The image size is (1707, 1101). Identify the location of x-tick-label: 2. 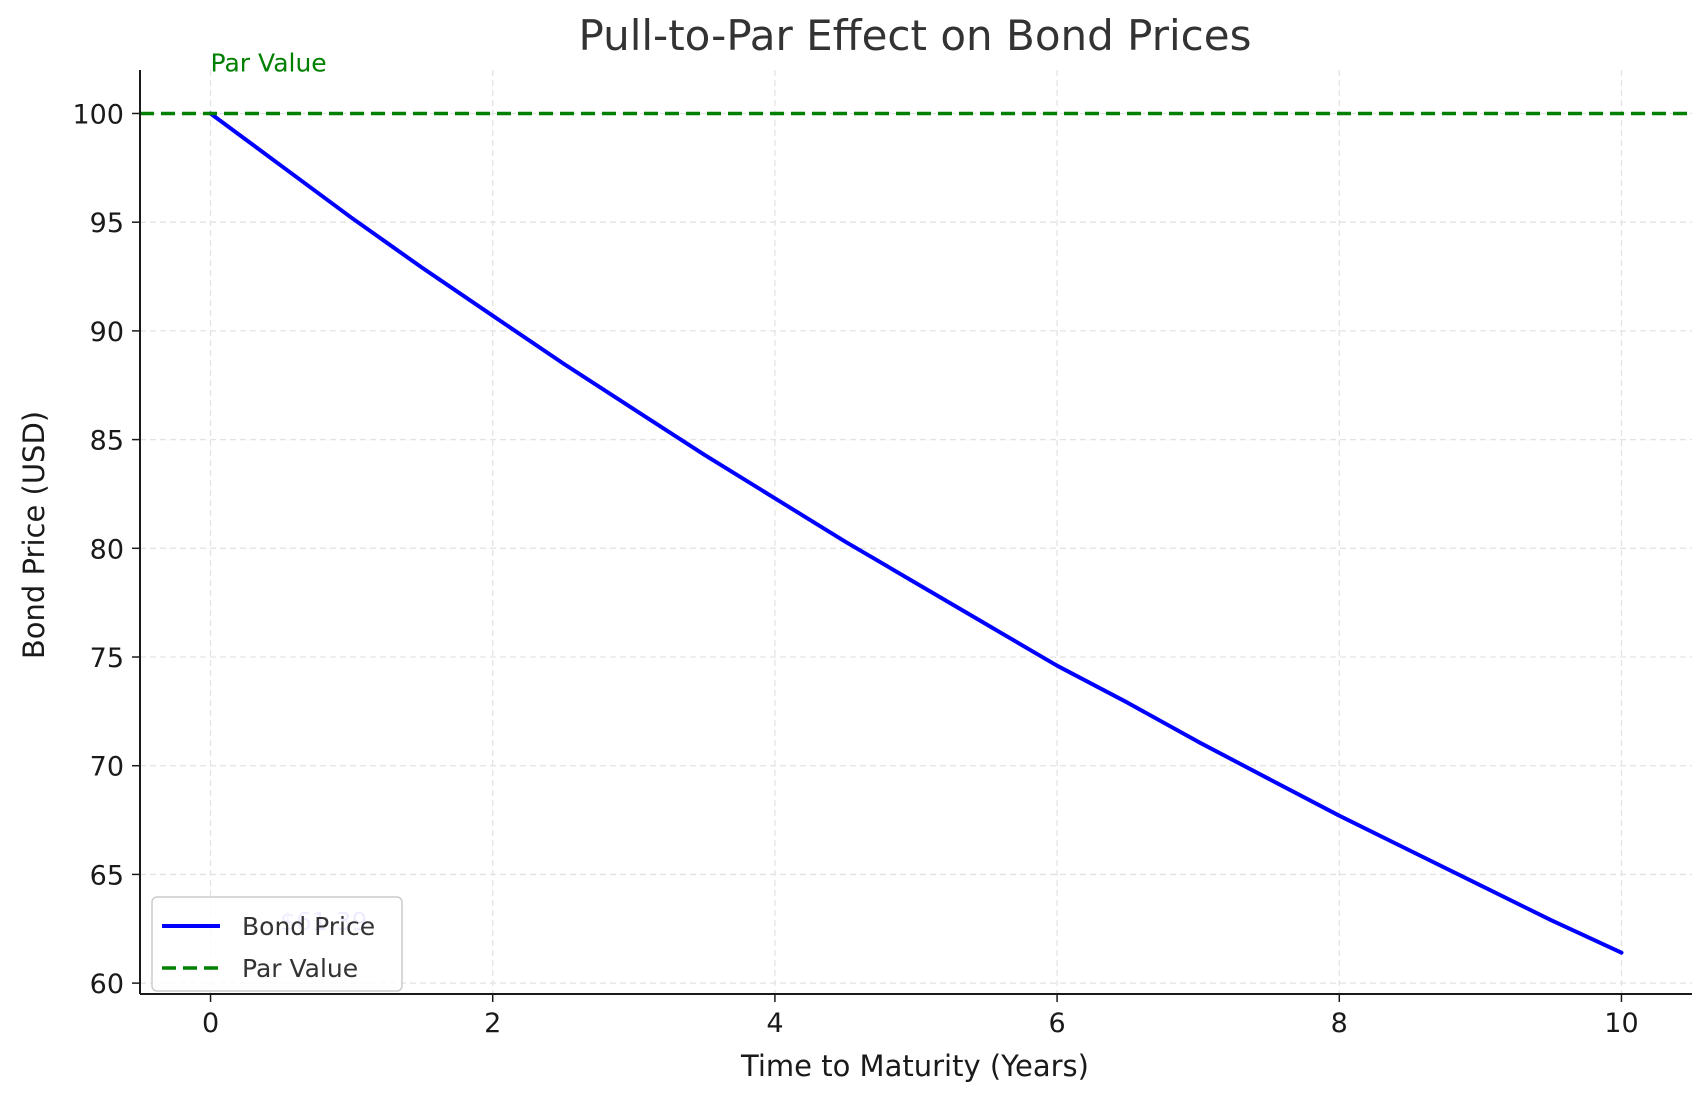
(492, 1023).